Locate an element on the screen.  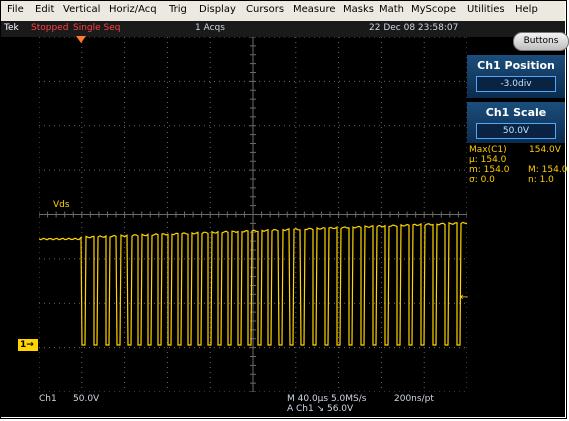
meas-sigma: σ: 0.0 is located at coordinates (482, 180).